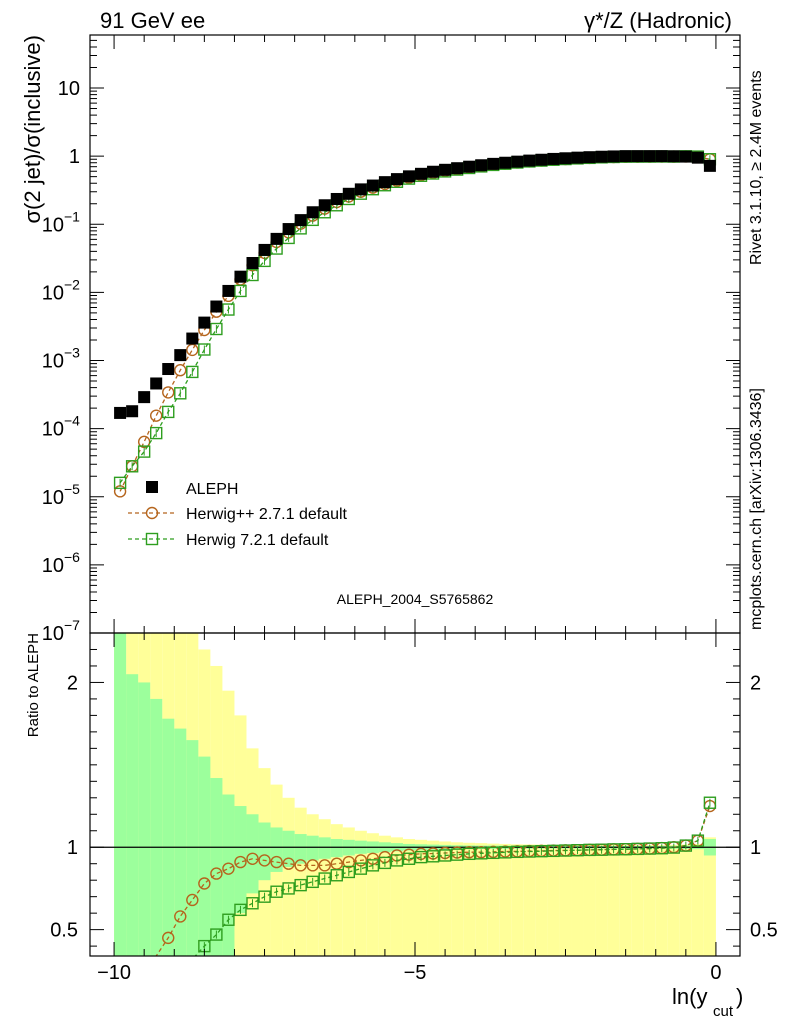  I want to click on x-tick-label: 0, so click(715, 973).